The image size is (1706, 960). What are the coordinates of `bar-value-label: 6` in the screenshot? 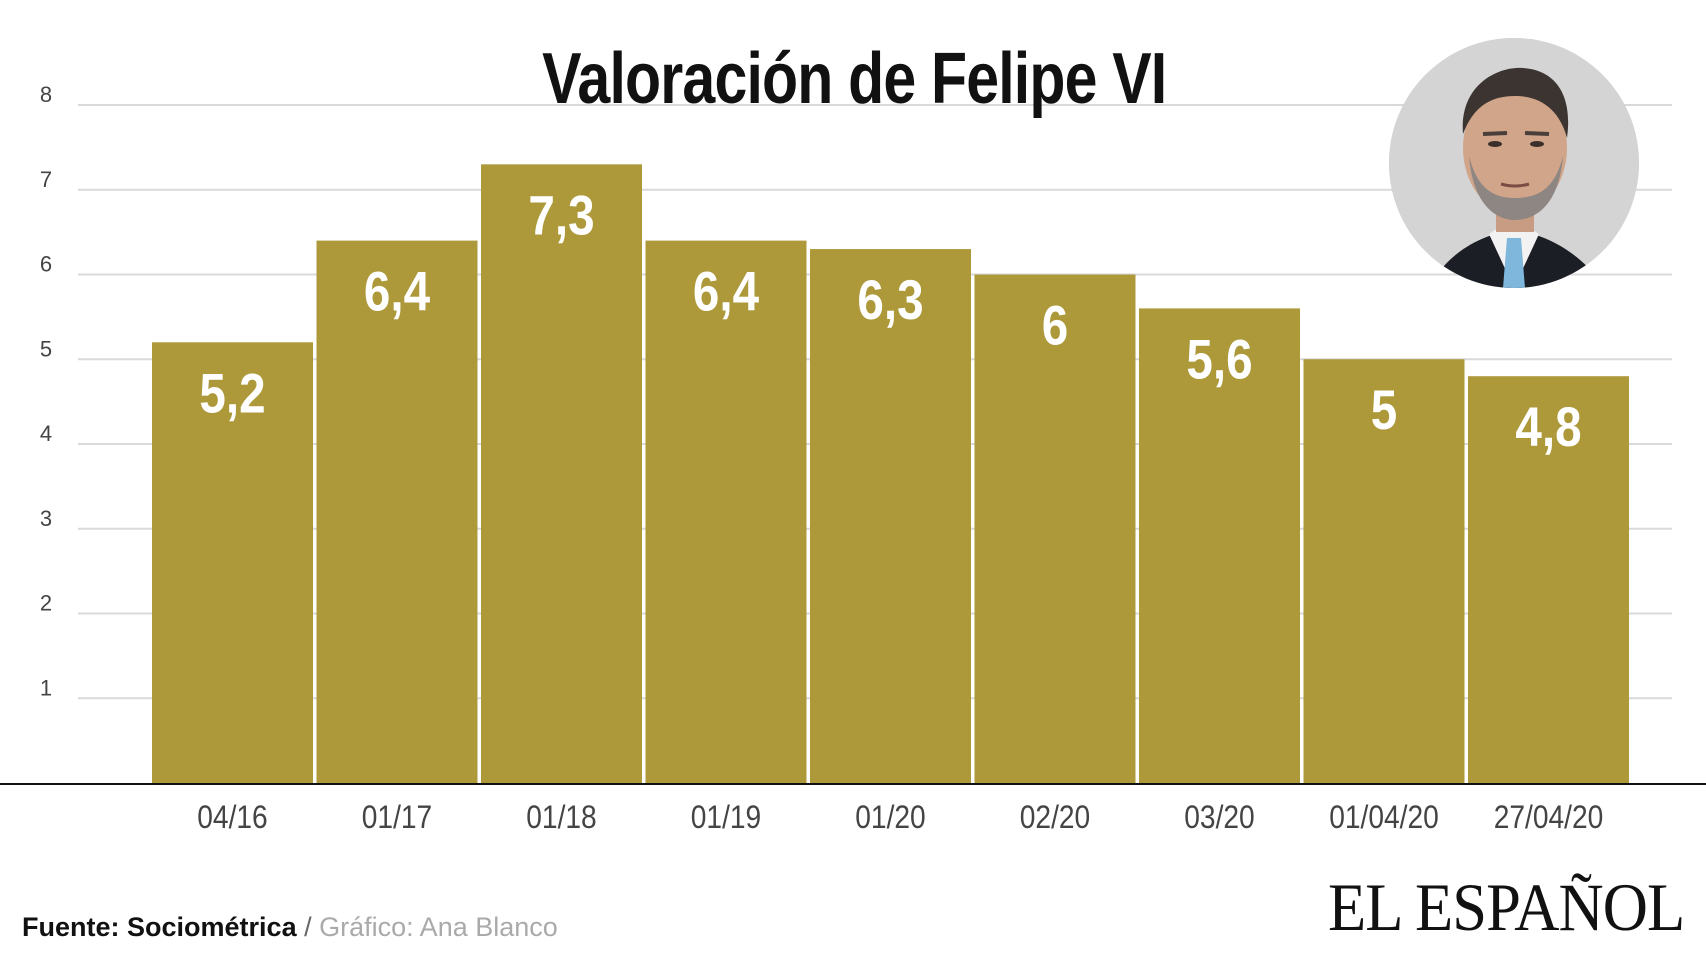 It's located at (1055, 326).